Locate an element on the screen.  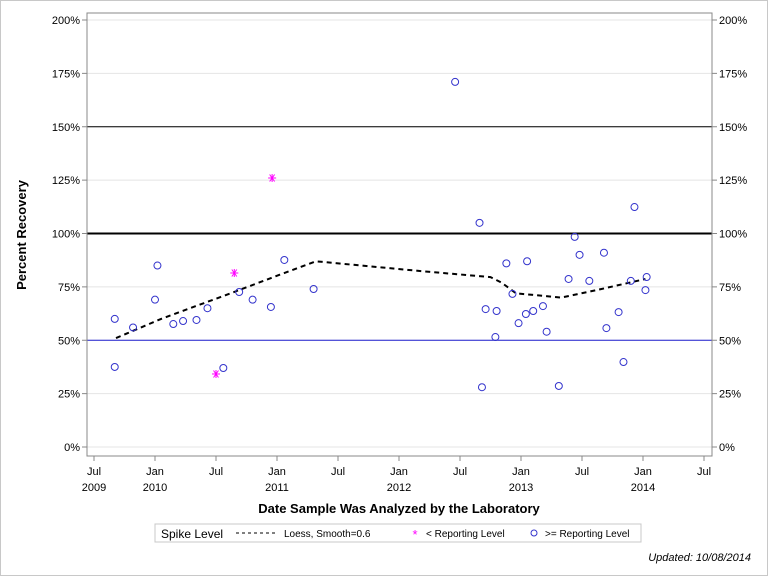
legend-circle-label: >= Reporting Level is located at coordinates (587, 534).